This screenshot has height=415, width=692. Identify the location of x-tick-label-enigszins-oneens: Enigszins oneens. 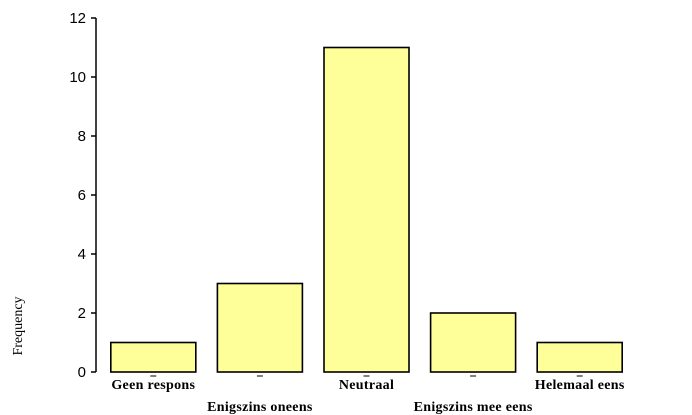
(260, 407).